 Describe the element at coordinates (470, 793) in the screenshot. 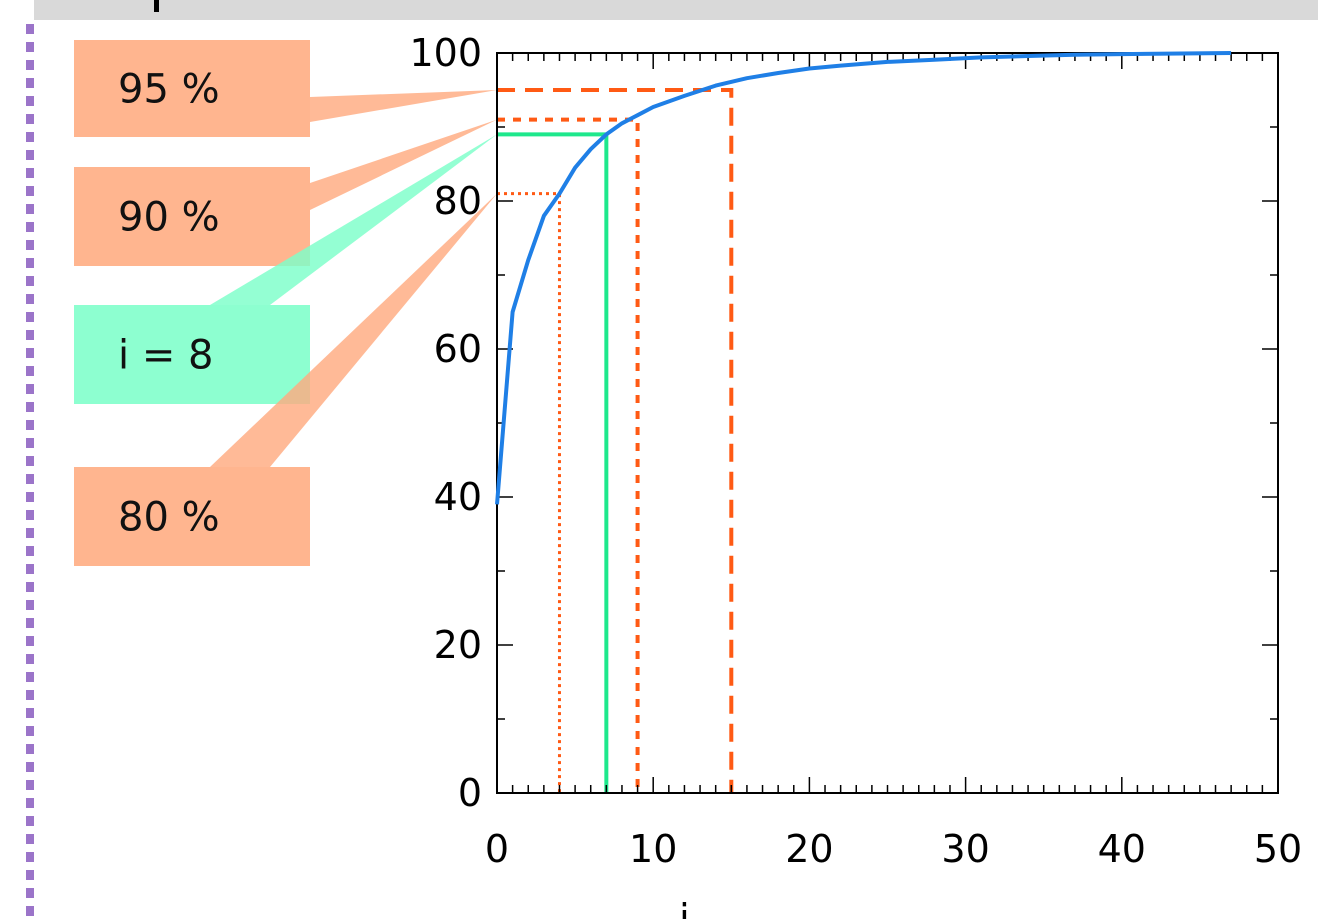

I see `y-tick-label: 0` at that location.